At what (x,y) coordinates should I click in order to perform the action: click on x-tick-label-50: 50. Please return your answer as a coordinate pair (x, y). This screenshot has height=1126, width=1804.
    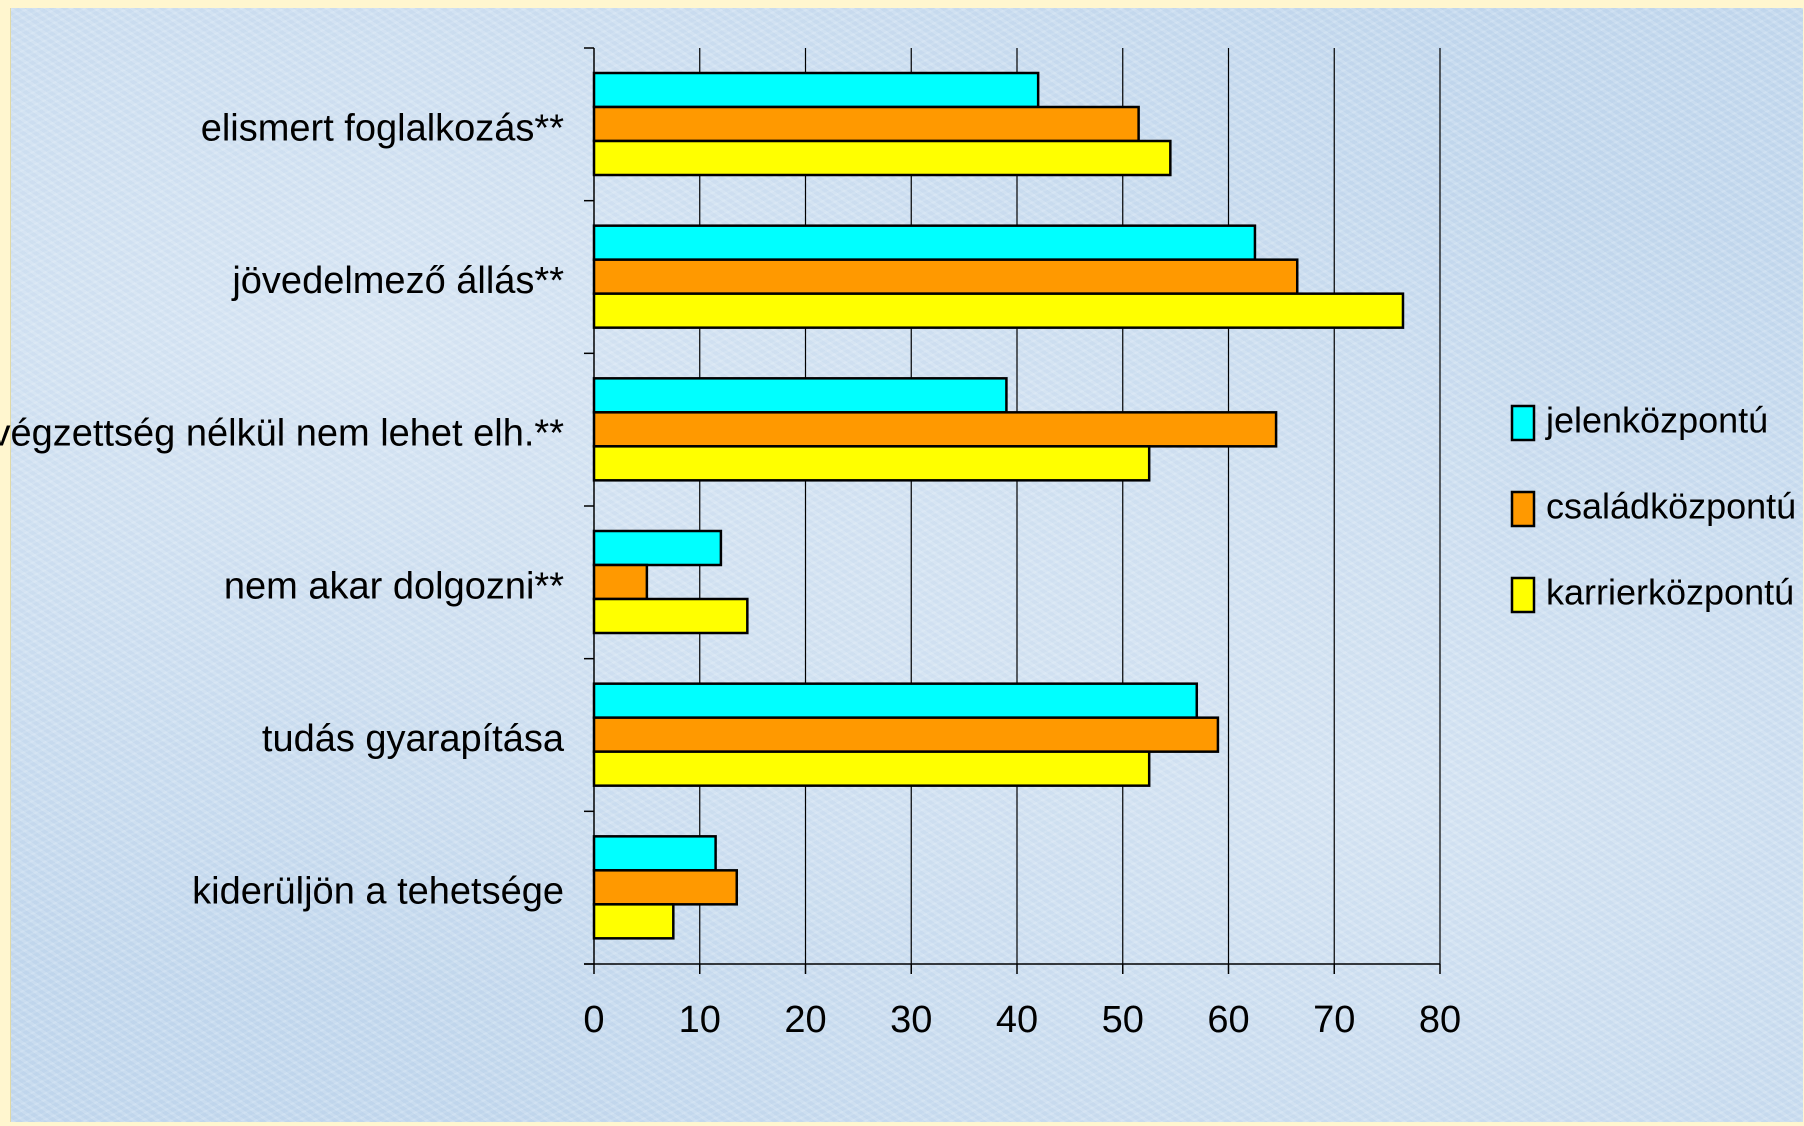
    Looking at the image, I should click on (1123, 1020).